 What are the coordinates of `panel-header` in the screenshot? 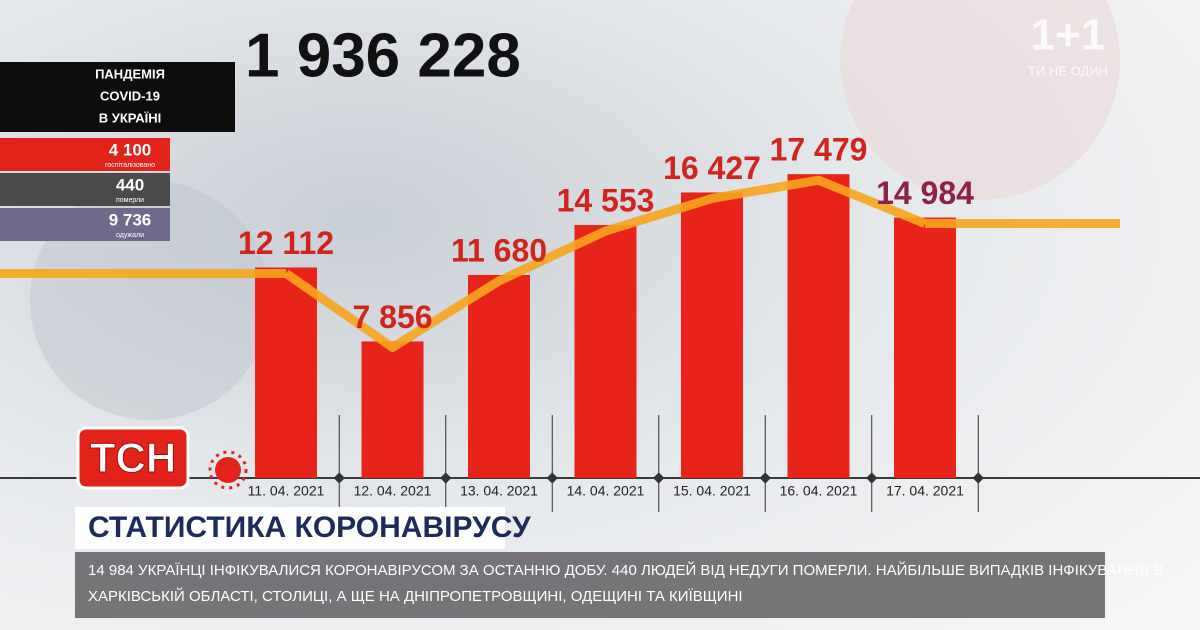 It's located at (117, 97).